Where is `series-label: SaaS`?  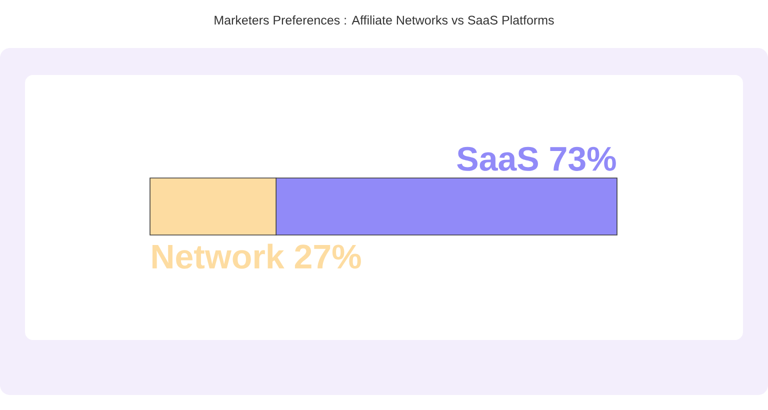 series-label: SaaS is located at coordinates (497, 158).